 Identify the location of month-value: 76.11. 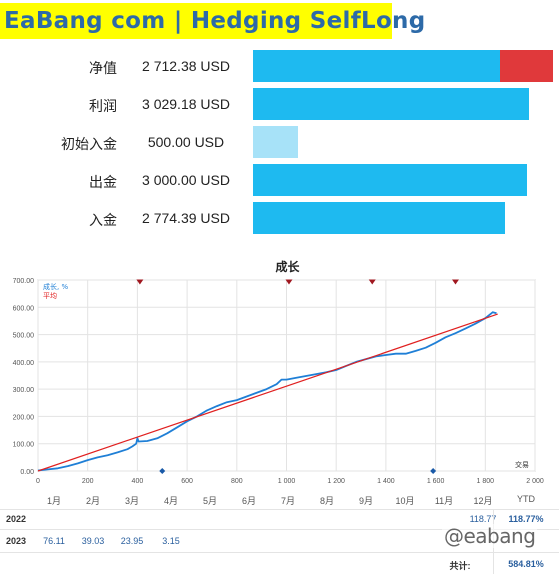
(54, 541).